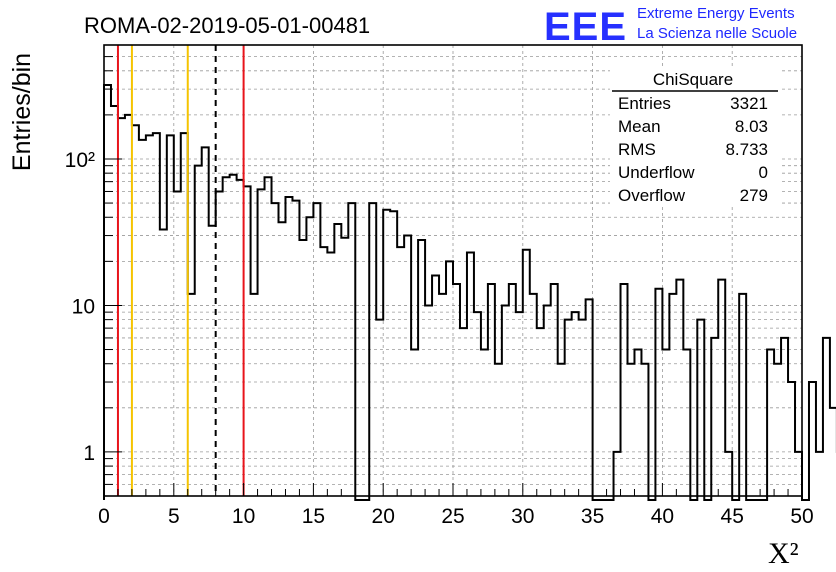  I want to click on stats-value-entries: 3321, so click(749, 103).